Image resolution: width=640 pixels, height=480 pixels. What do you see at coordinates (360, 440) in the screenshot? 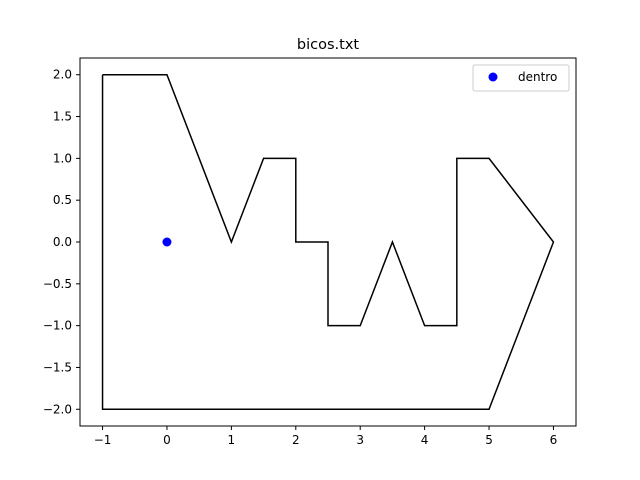
I see `x-tick-label: 3` at bounding box center [360, 440].